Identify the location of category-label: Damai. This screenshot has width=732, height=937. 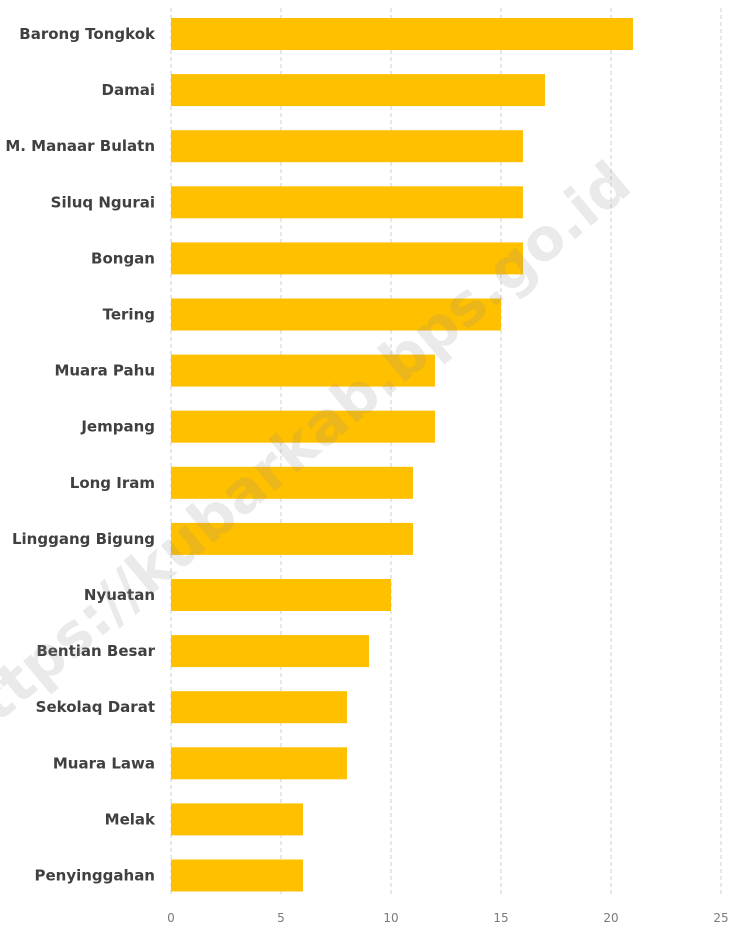
(128, 90).